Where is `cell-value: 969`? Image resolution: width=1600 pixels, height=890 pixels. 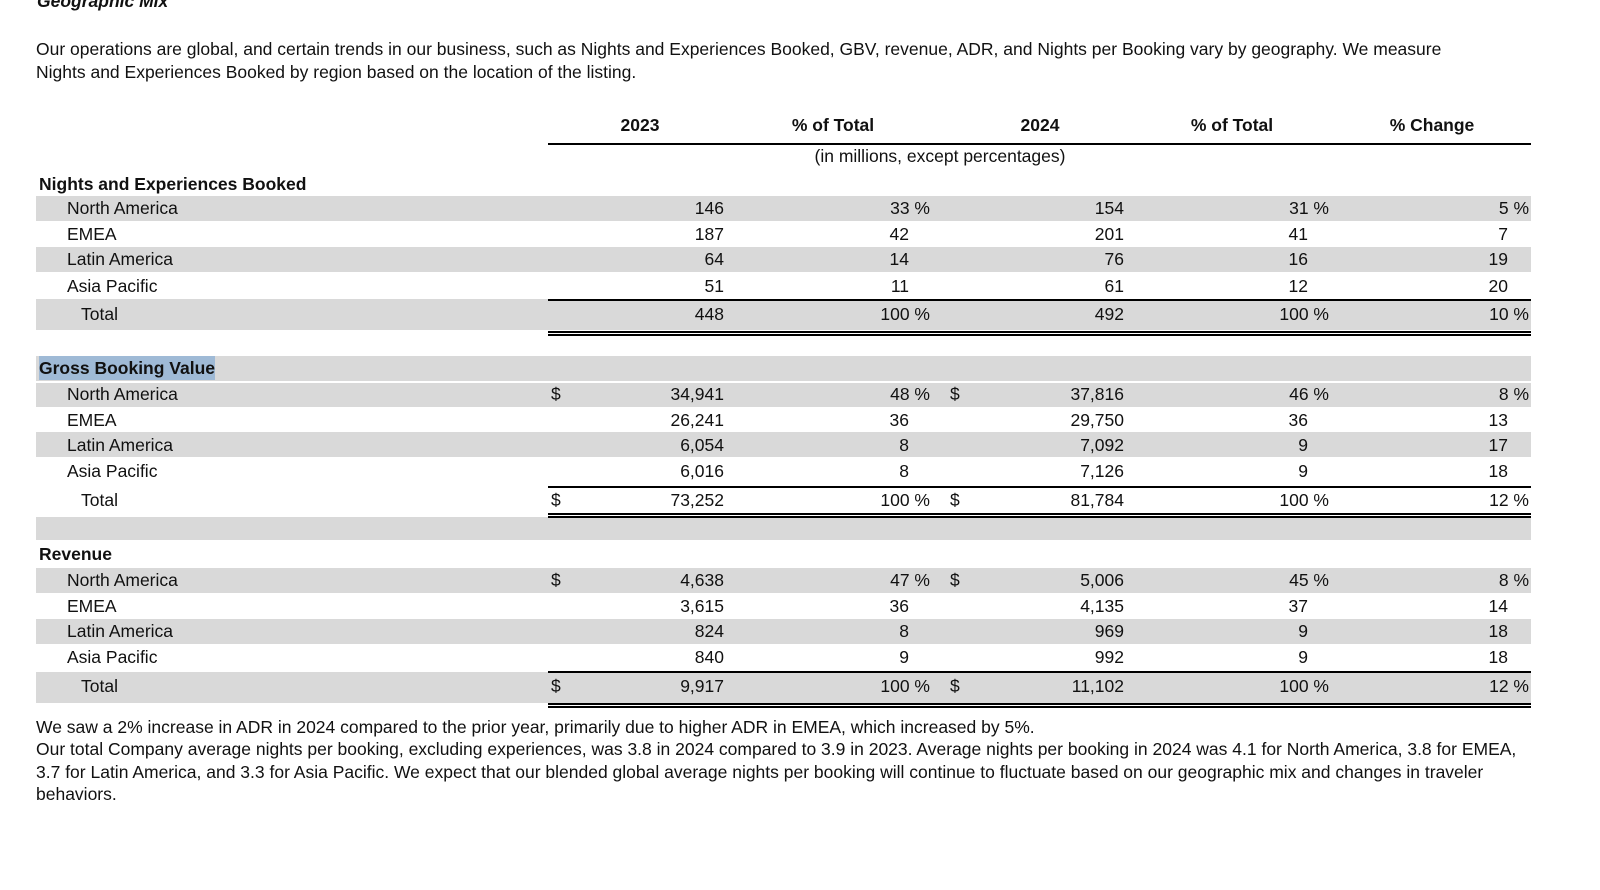
cell-value: 969 is located at coordinates (1109, 631).